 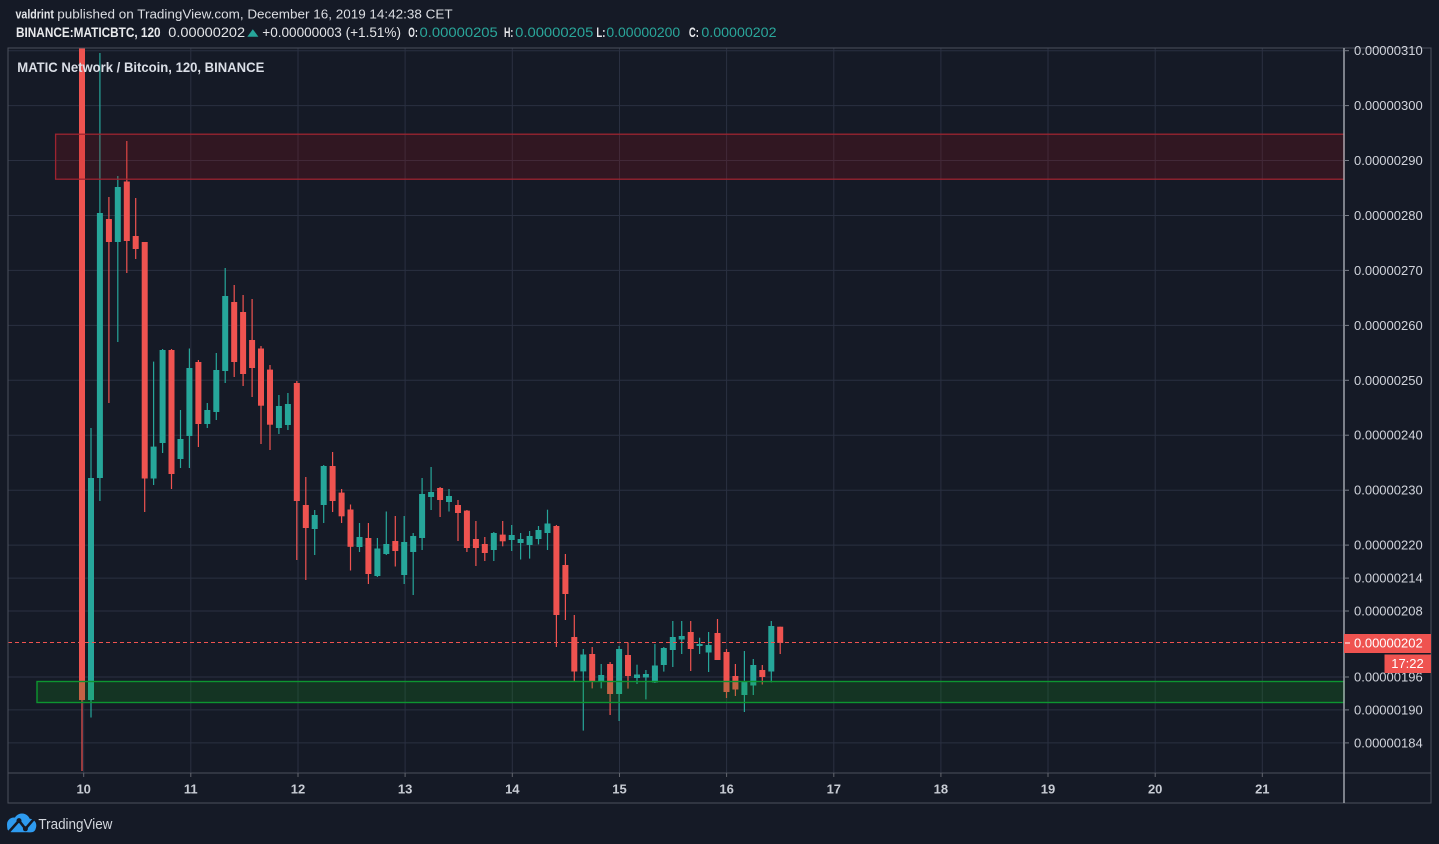 What do you see at coordinates (405, 789) in the screenshot?
I see `svg-text: 13` at bounding box center [405, 789].